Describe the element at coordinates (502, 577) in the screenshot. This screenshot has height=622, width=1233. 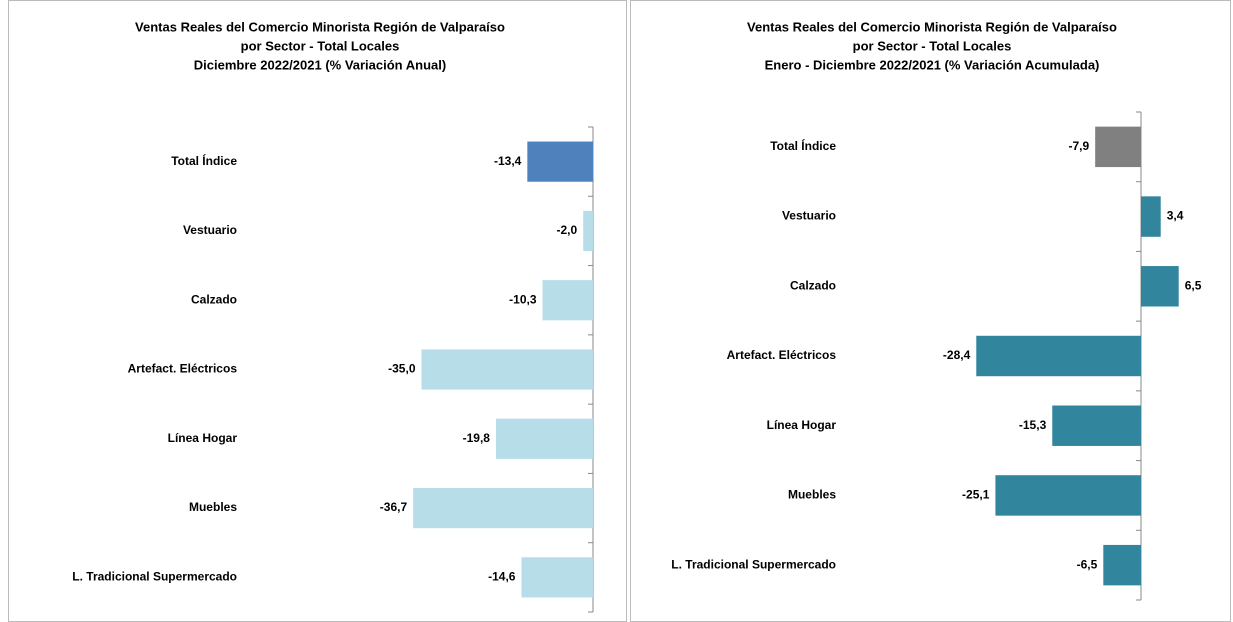
I see `value-label: -14,6` at that location.